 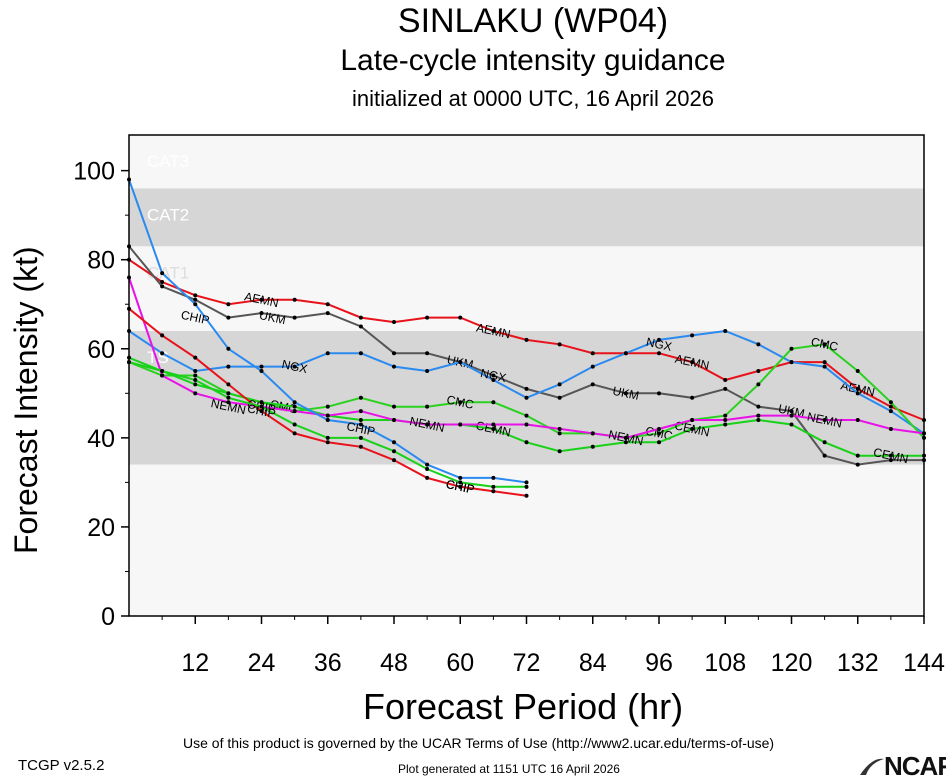 I want to click on y-tick-label: 60, so click(x=101, y=350).